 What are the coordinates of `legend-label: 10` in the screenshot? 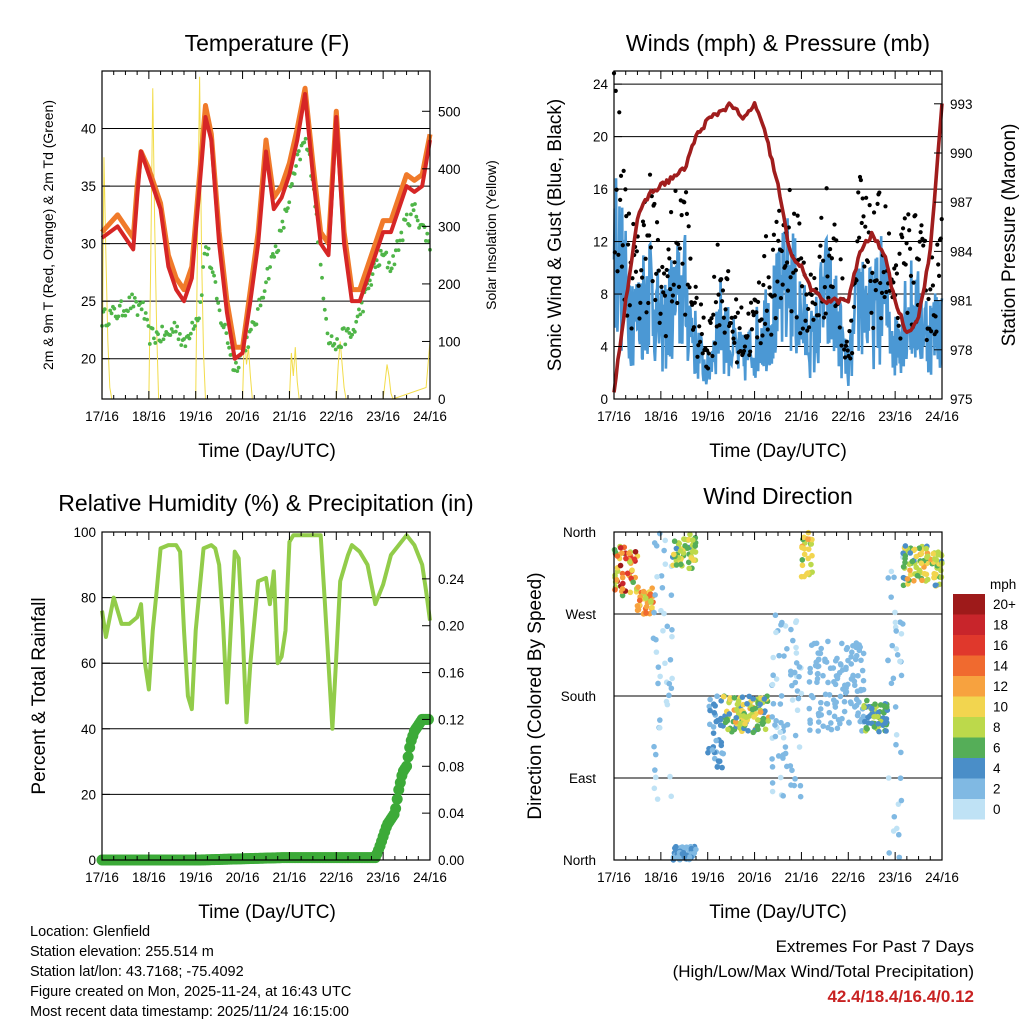 It's located at (1000, 707).